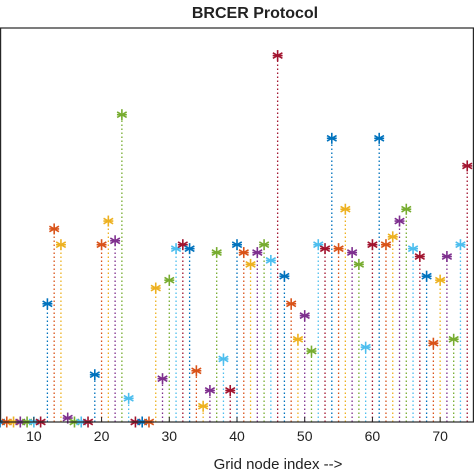 The width and height of the screenshot is (474, 474). What do you see at coordinates (278, 464) in the screenshot?
I see `x-axis-label: Grid node index -->` at bounding box center [278, 464].